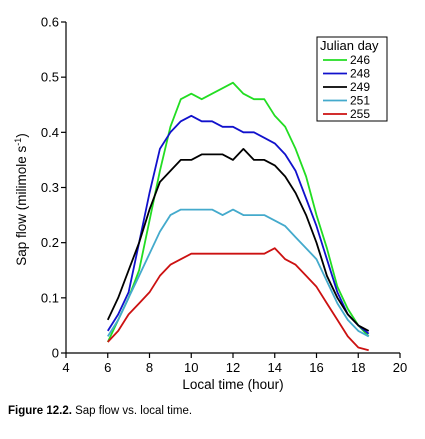  Describe the element at coordinates (358, 367) in the screenshot. I see `x-tick-label: 18` at that location.